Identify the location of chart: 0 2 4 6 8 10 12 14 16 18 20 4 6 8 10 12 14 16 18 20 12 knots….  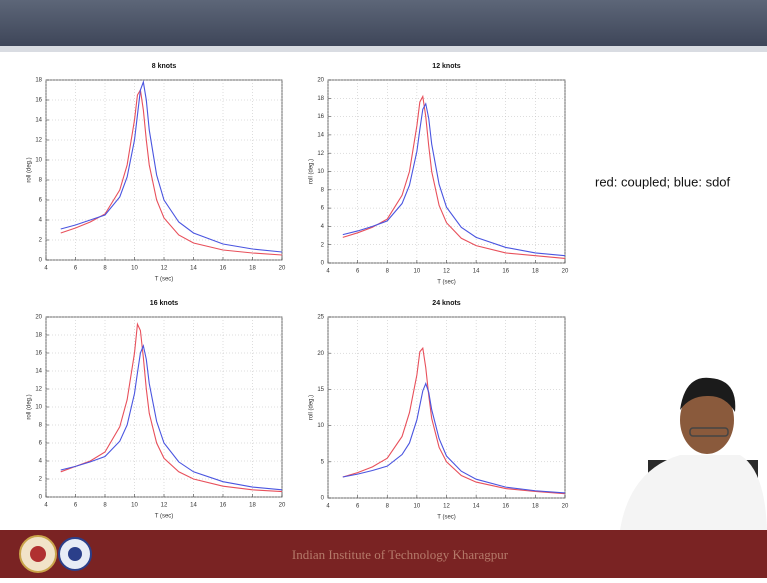
(439, 174).